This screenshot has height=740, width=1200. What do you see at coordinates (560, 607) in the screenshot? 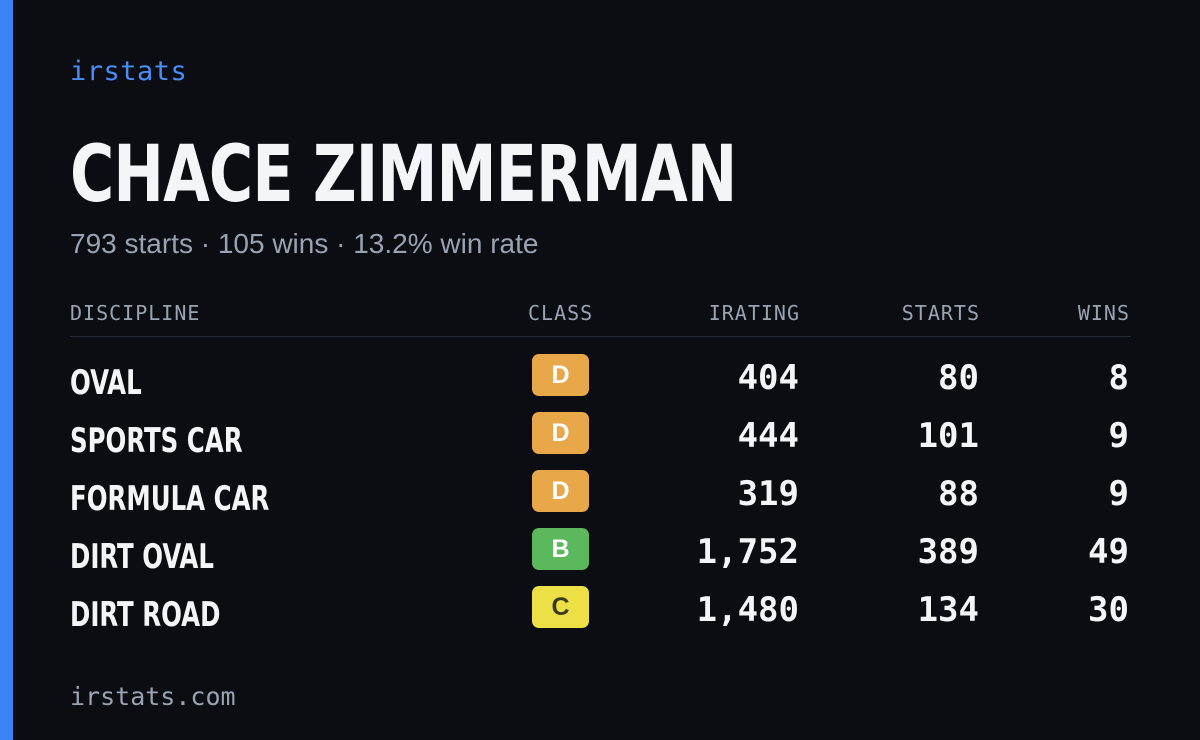
I see `class-badge: C` at bounding box center [560, 607].